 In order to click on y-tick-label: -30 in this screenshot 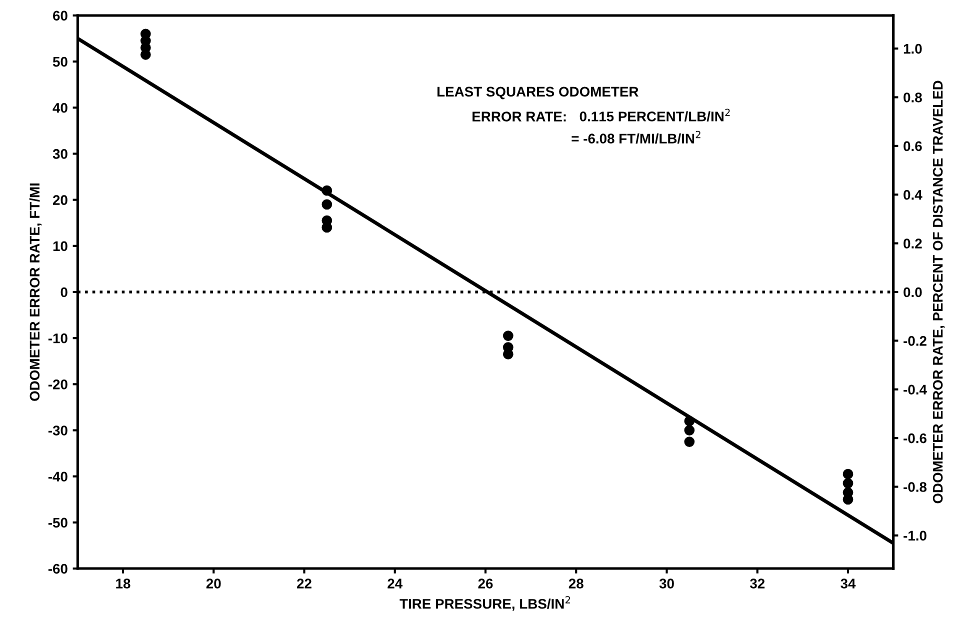, I will do `click(58, 431)`.